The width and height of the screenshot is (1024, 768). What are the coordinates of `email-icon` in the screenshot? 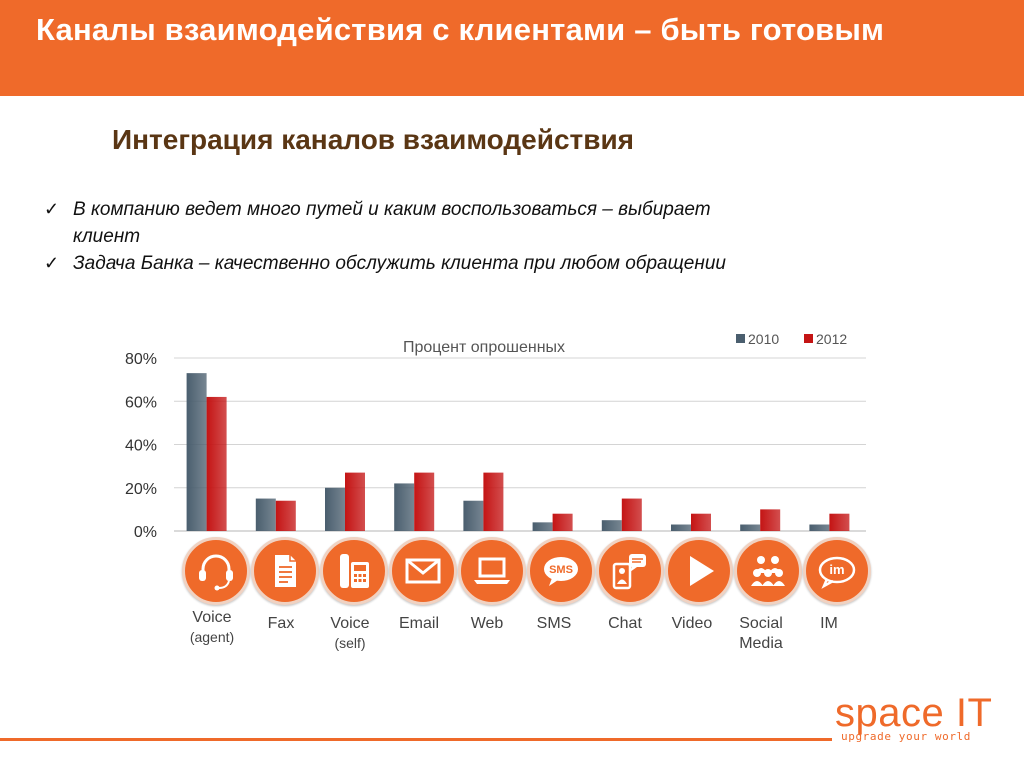 It's located at (423, 571).